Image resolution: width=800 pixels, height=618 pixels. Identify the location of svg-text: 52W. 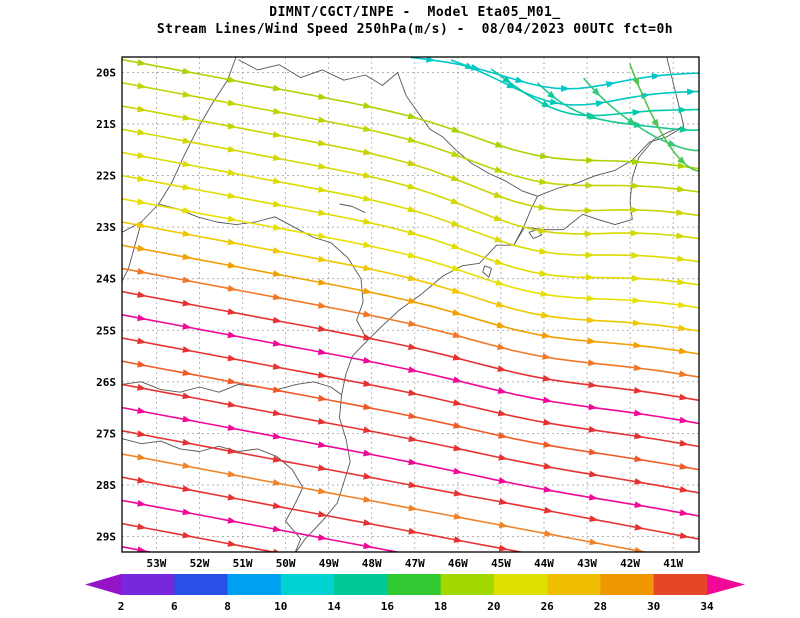
(200, 563).